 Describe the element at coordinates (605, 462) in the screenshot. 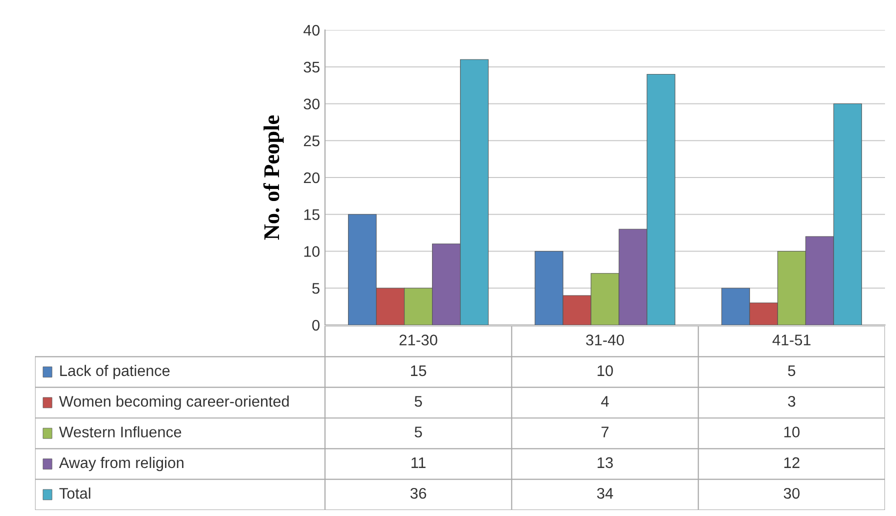

I see `data-label: 13` at that location.